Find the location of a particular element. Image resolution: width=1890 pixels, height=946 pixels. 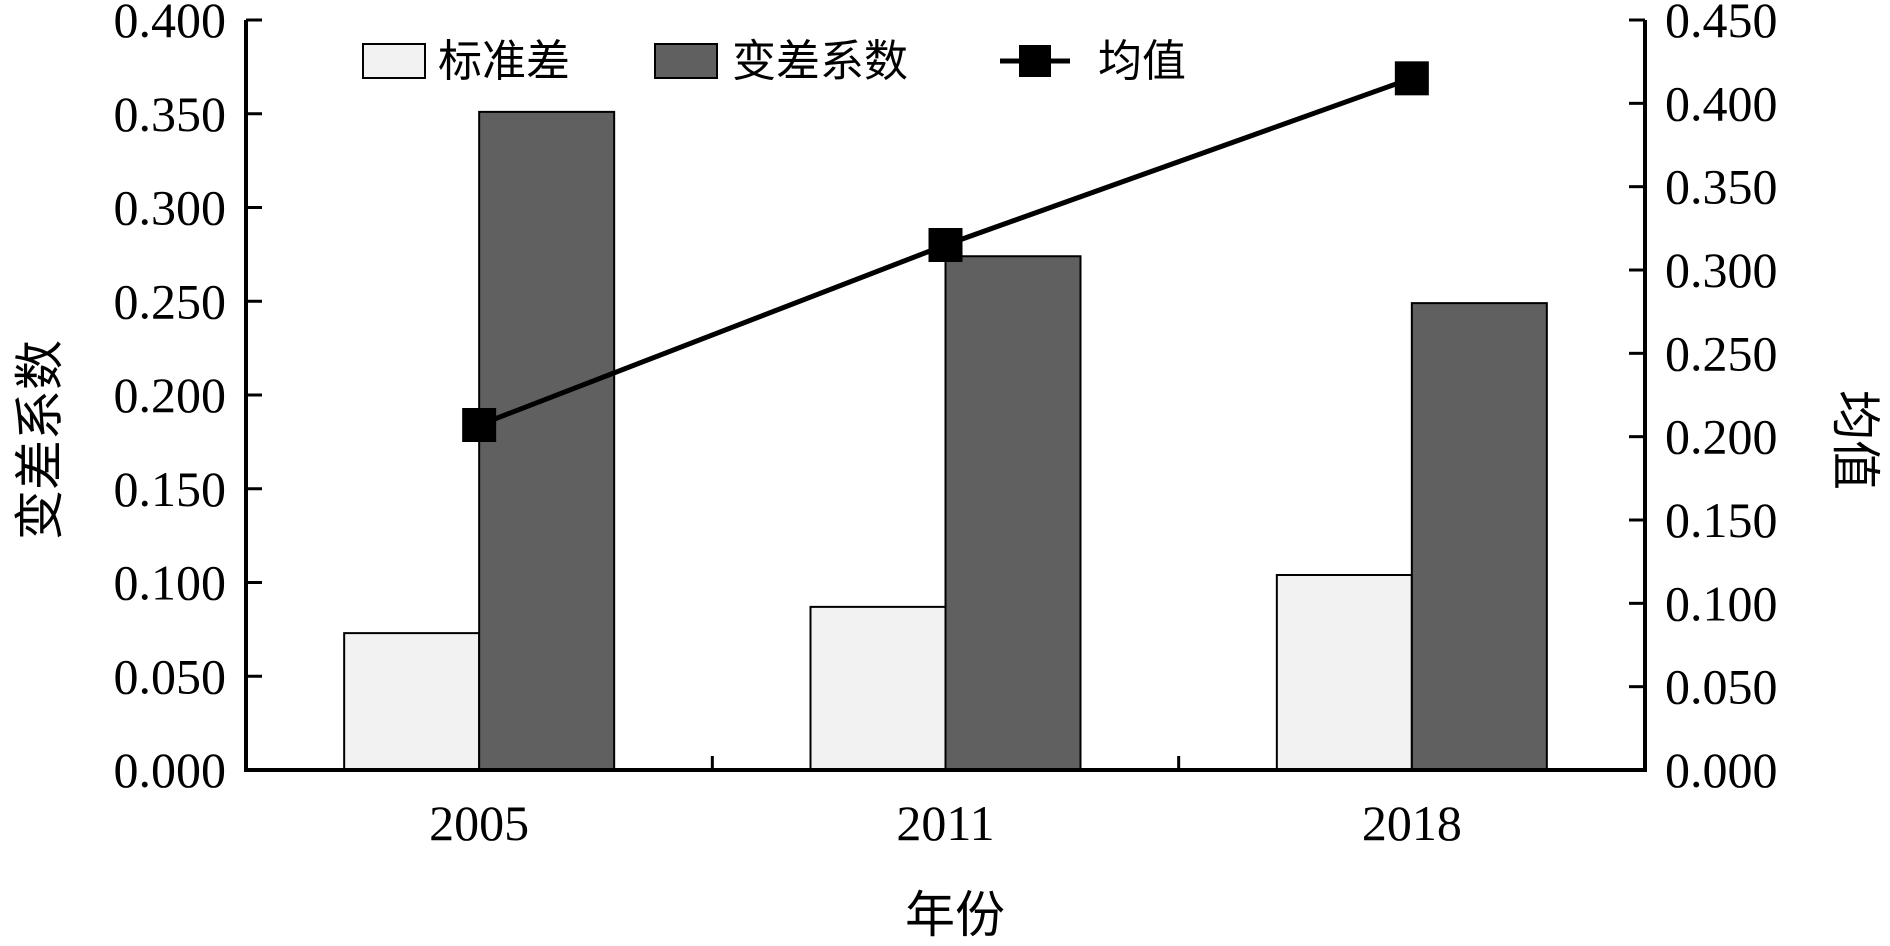

mean-point-2018 is located at coordinates (1411, 78).